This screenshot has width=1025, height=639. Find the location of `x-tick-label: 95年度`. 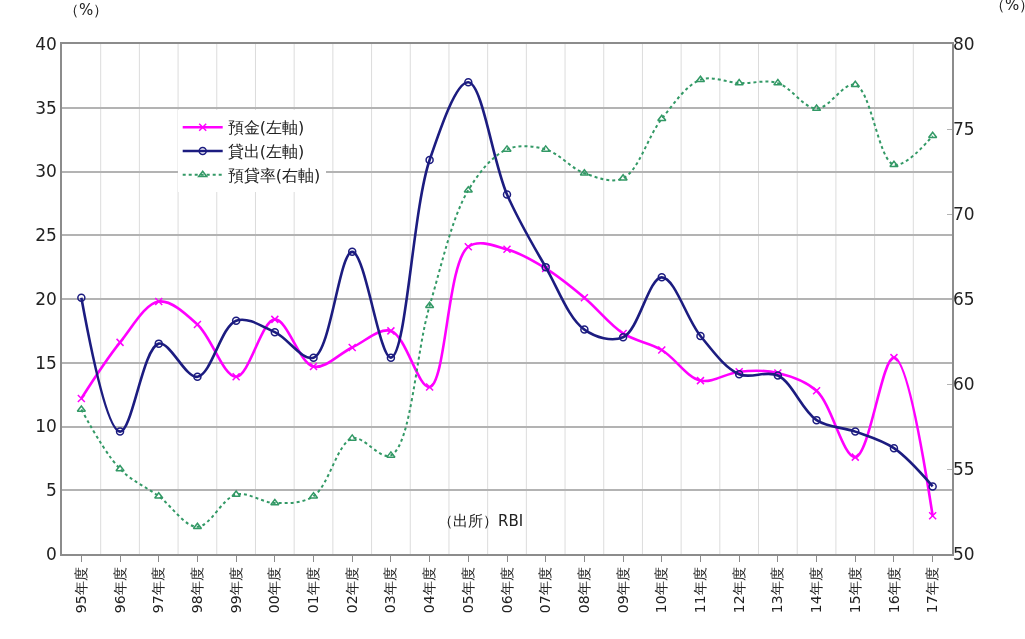

x-tick-label: 95年度 is located at coordinates (80, 590).